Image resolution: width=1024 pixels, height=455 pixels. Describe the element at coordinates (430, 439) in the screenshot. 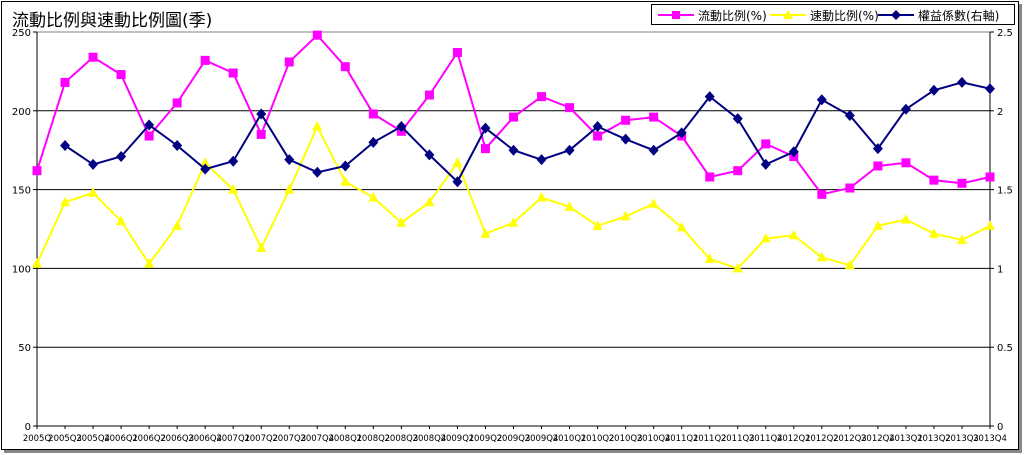

I see `x-tick-label: 2008Q4` at that location.